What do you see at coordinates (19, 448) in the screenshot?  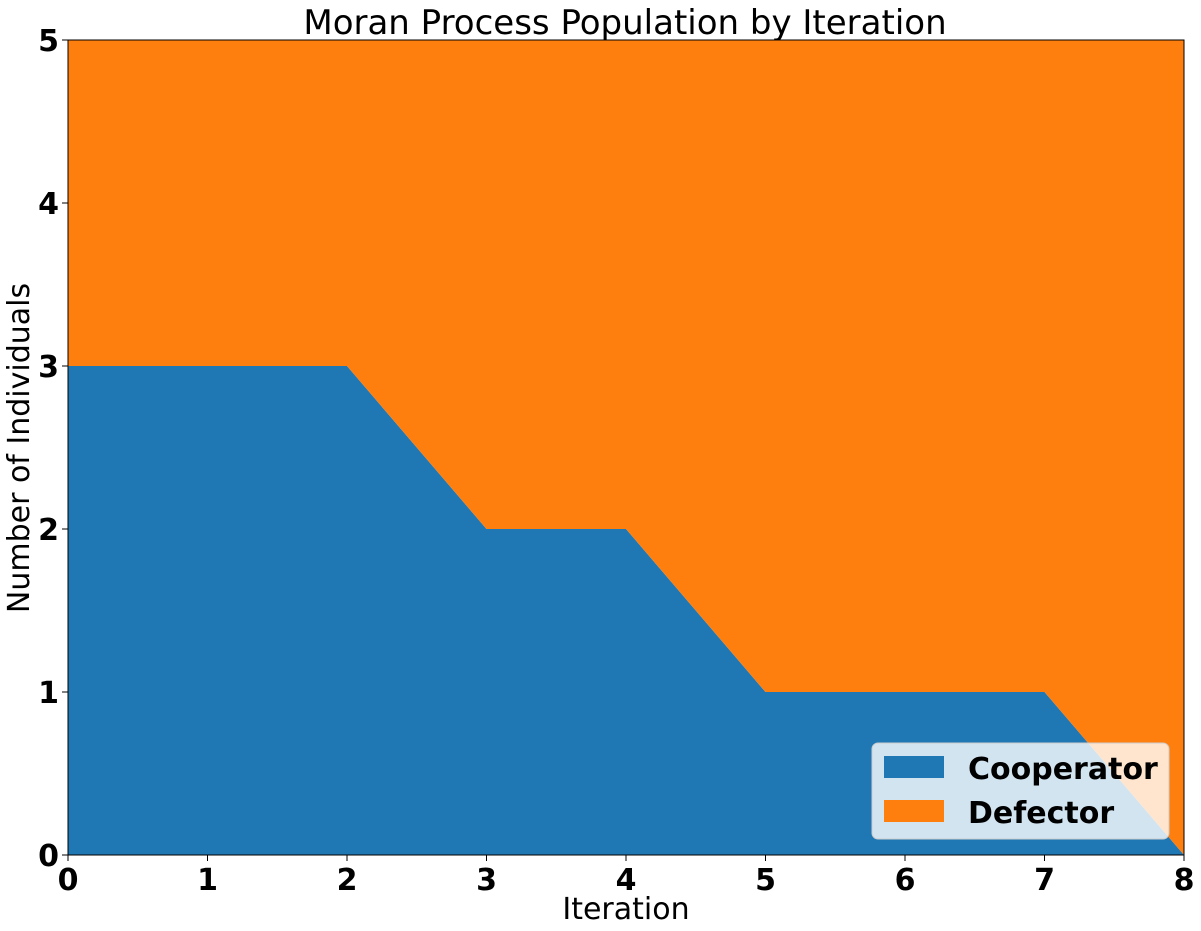 I see `y-axis-label: Number of Individuals` at bounding box center [19, 448].